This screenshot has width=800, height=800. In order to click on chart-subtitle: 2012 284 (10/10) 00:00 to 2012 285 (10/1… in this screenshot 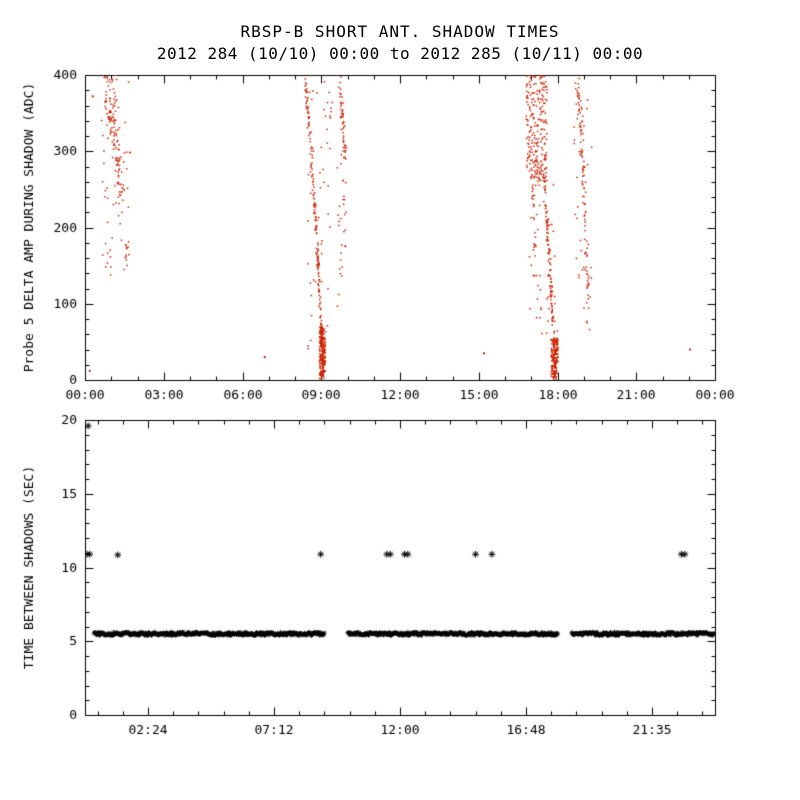, I will do `click(400, 53)`.